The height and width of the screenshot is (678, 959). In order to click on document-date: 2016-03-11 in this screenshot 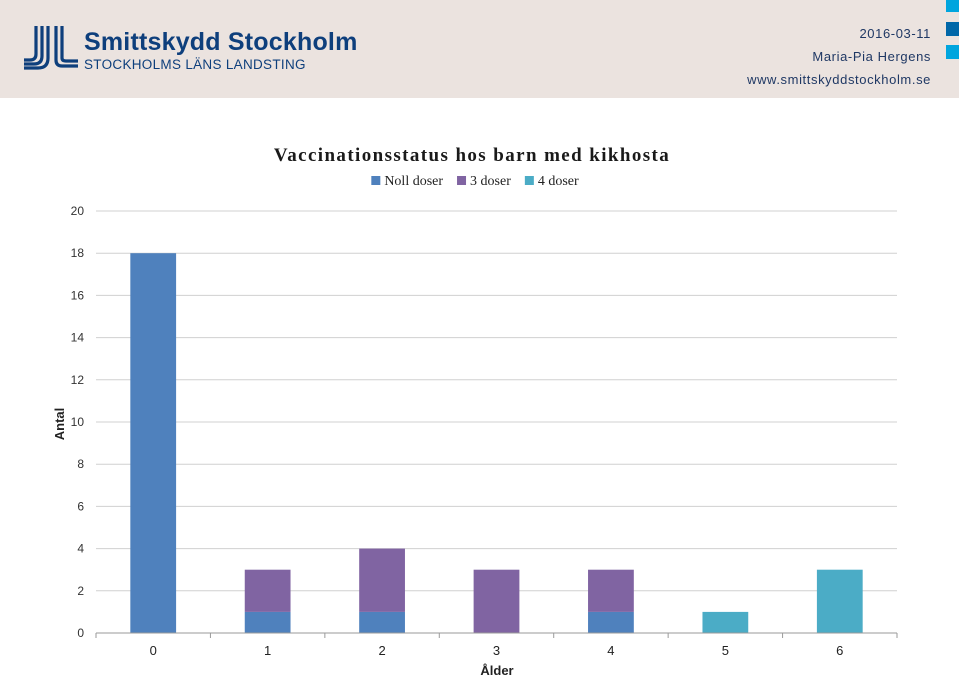, I will do `click(895, 33)`.